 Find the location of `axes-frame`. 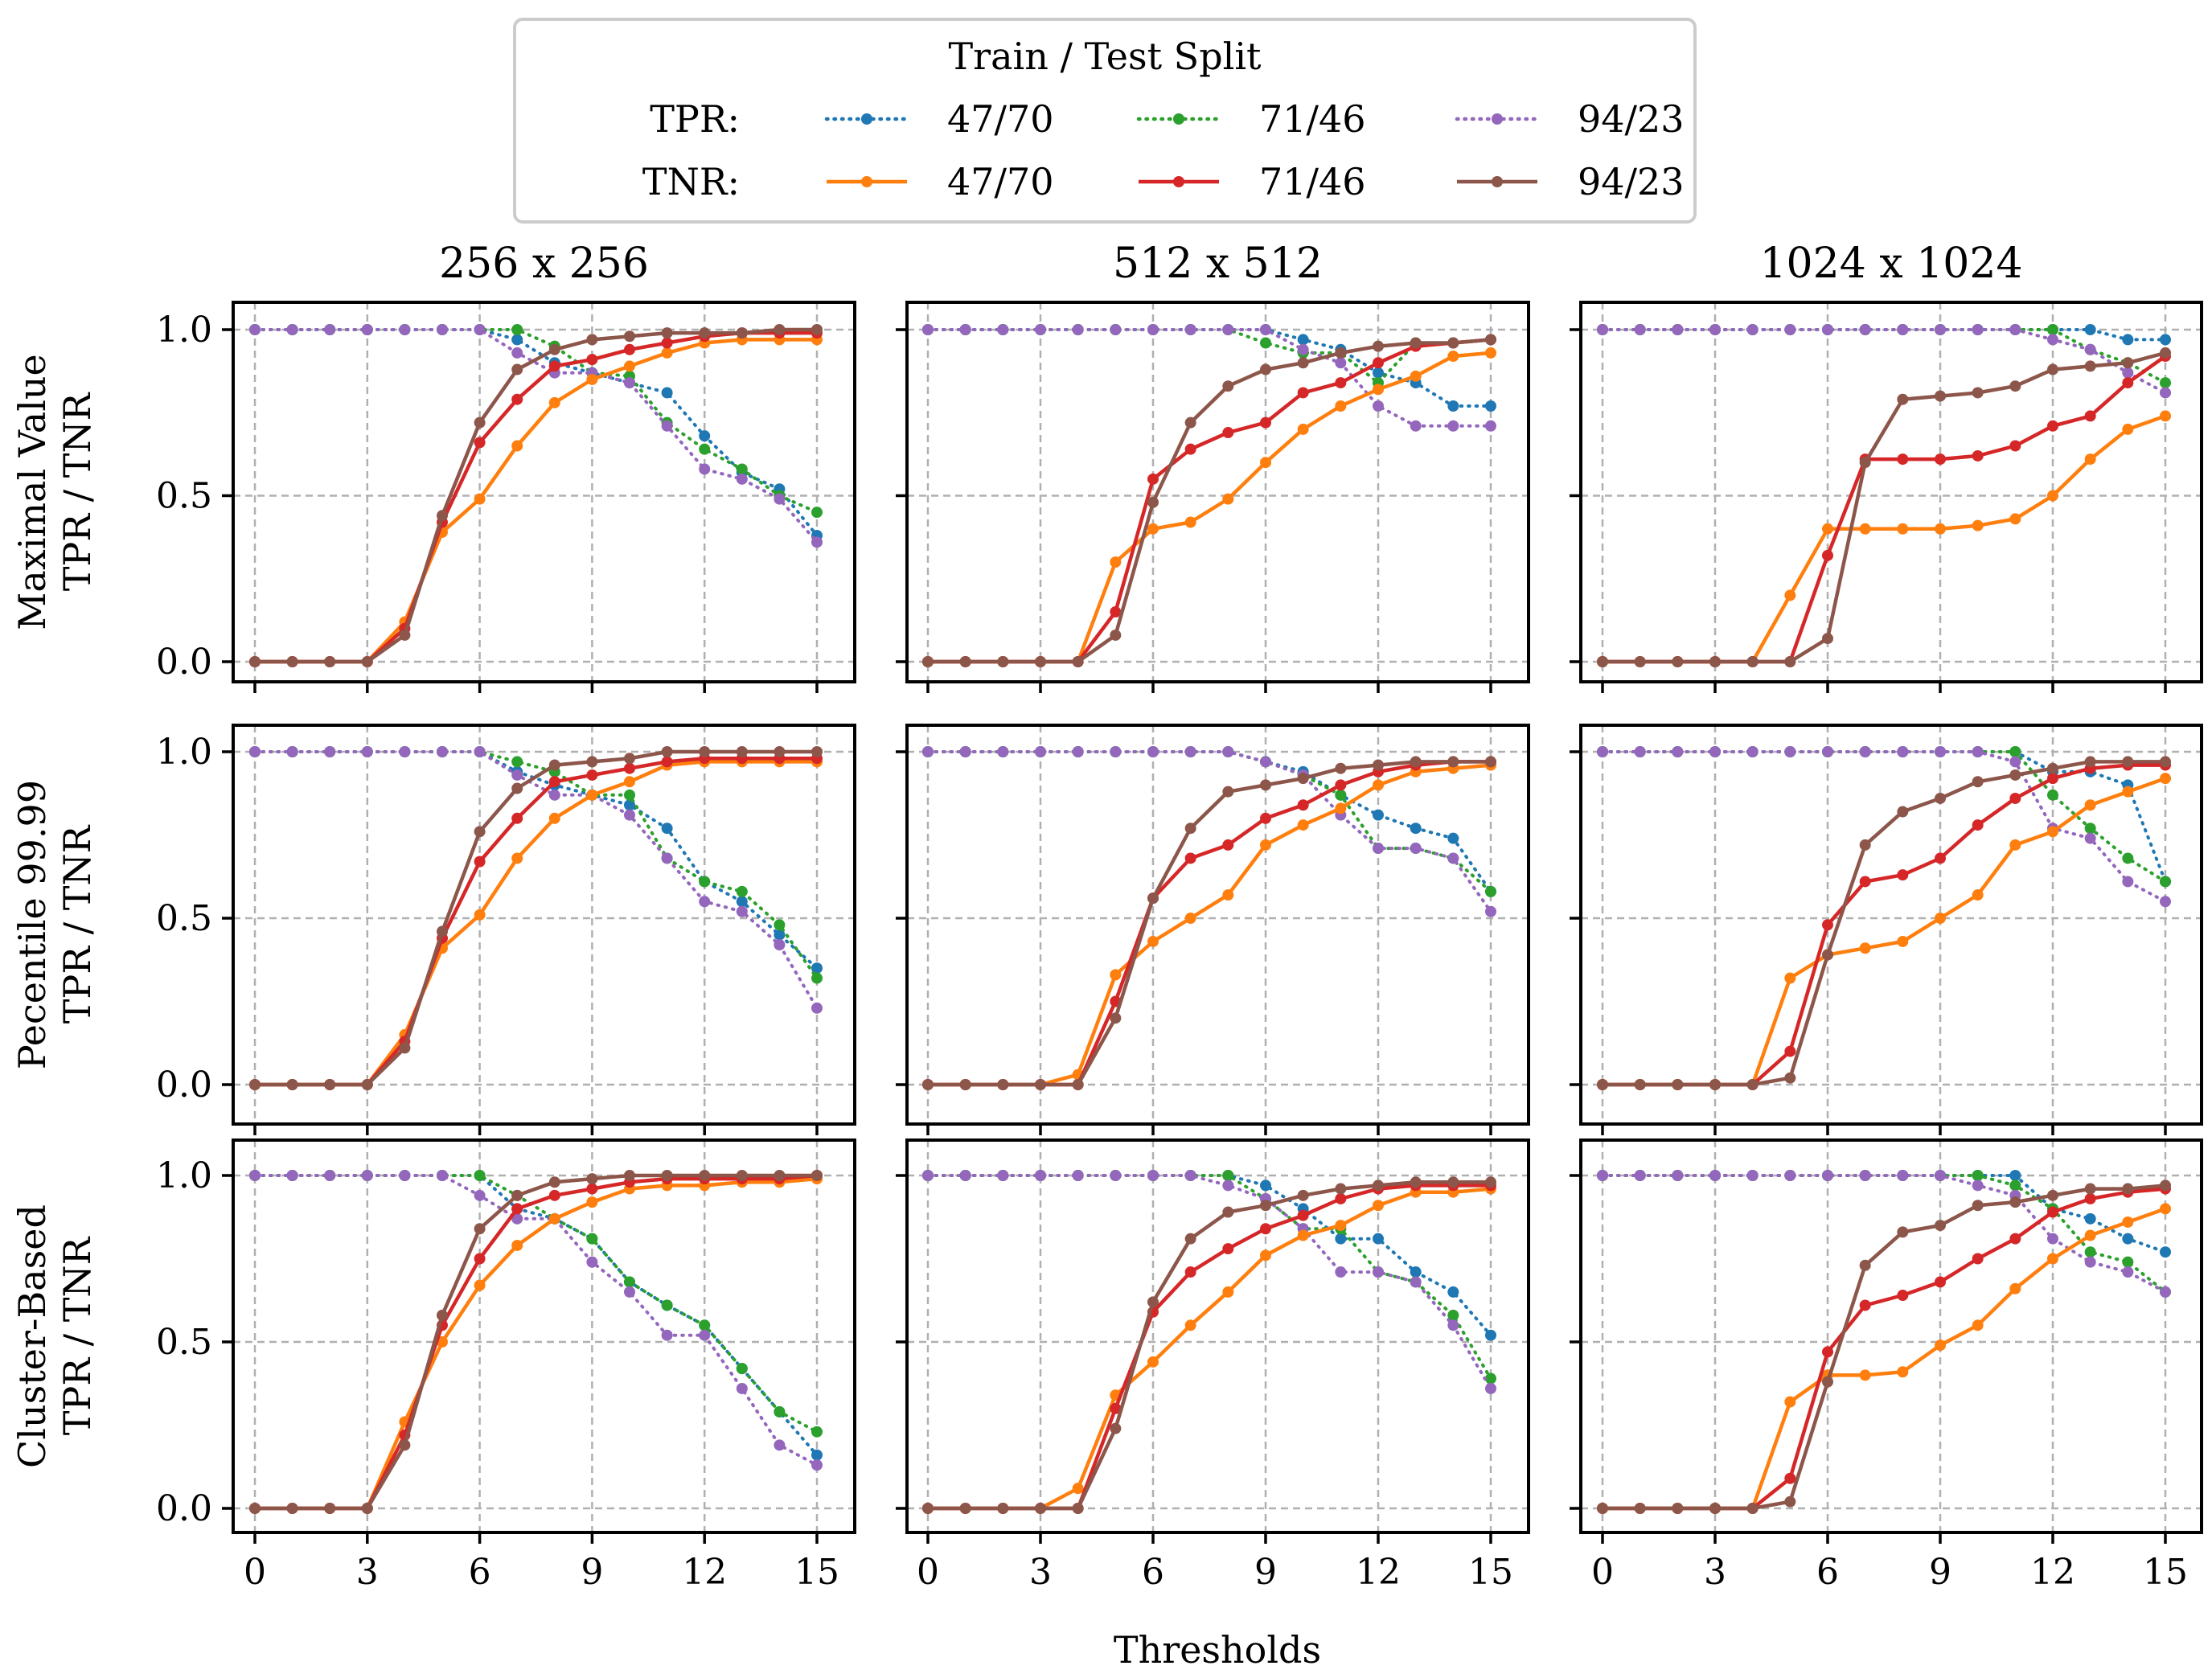

axes-frame is located at coordinates (1891, 492).